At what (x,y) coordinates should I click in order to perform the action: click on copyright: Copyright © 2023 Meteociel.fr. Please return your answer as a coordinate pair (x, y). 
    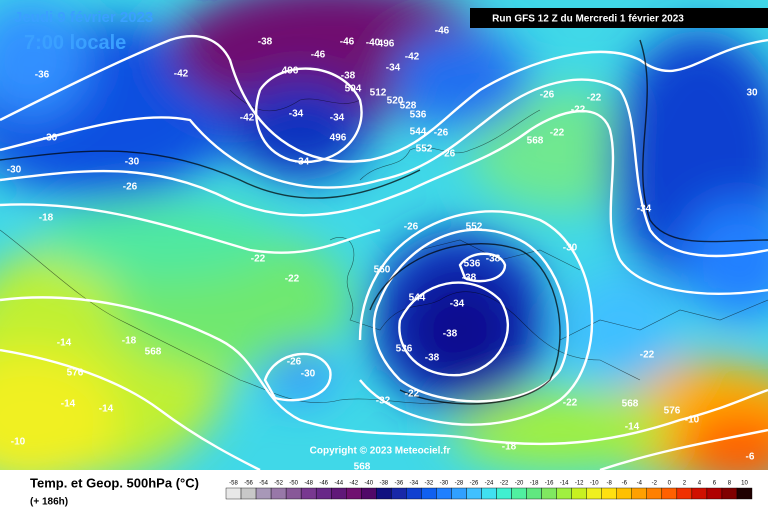
    Looking at the image, I should click on (380, 451).